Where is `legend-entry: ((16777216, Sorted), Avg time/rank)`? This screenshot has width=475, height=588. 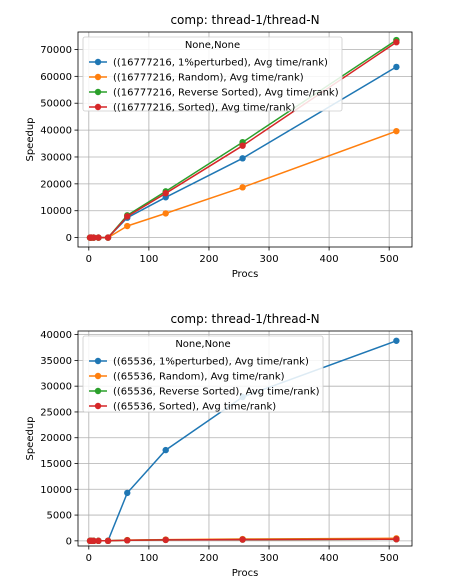 legend-entry: ((16777216, Sorted), Avg time/rank) is located at coordinates (204, 108).